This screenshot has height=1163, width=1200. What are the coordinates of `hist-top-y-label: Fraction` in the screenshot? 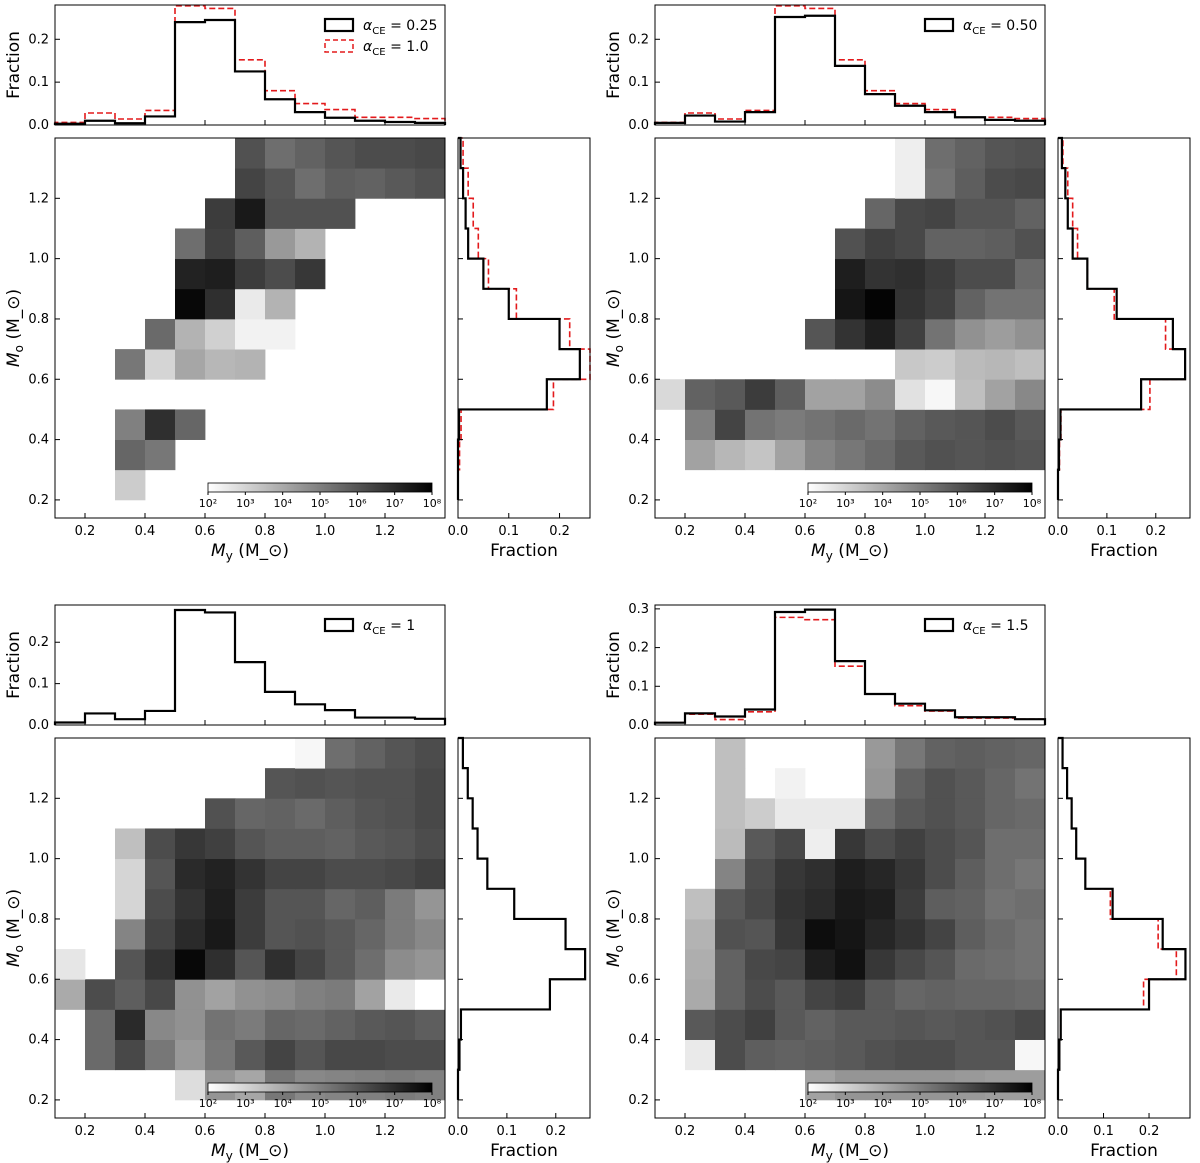 It's located at (14, 665).